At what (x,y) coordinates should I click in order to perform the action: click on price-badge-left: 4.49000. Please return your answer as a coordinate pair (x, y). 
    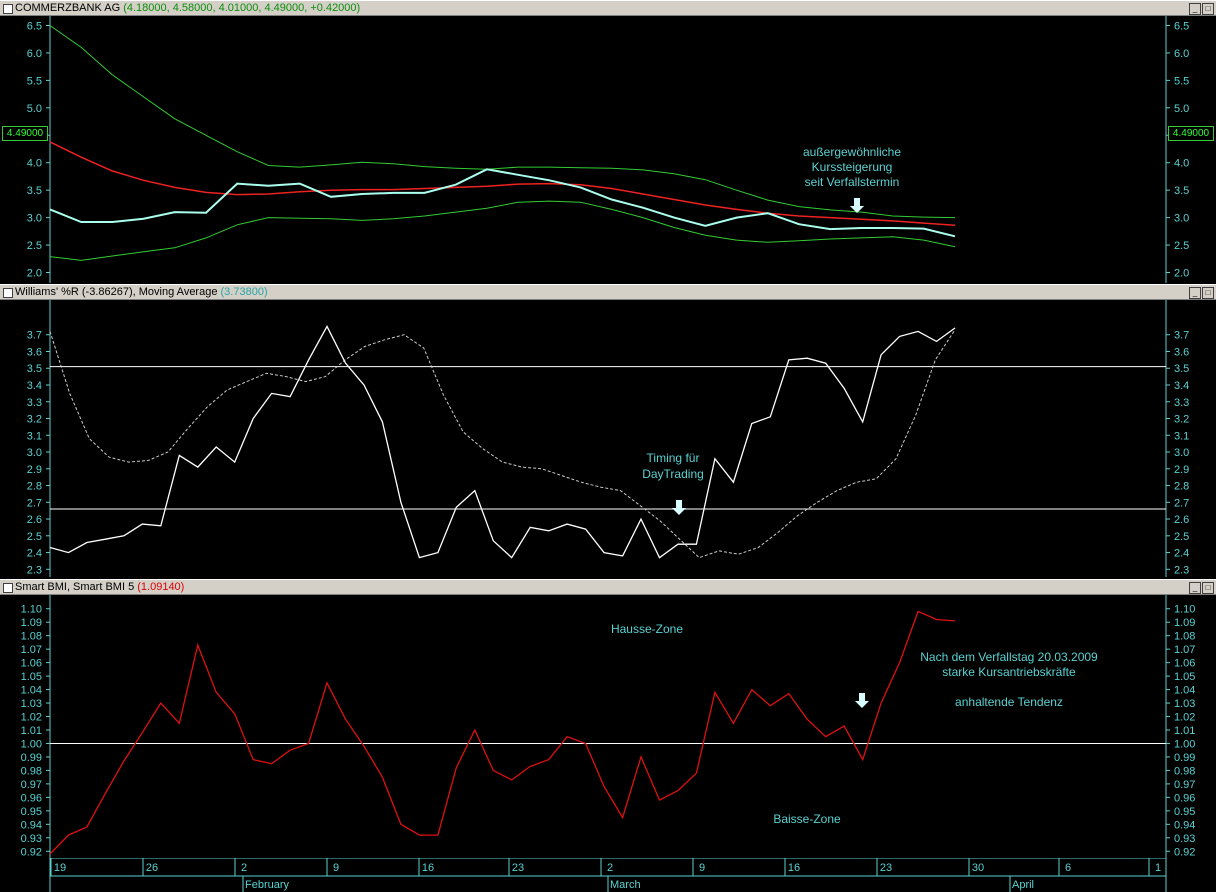
    Looking at the image, I should click on (25, 133).